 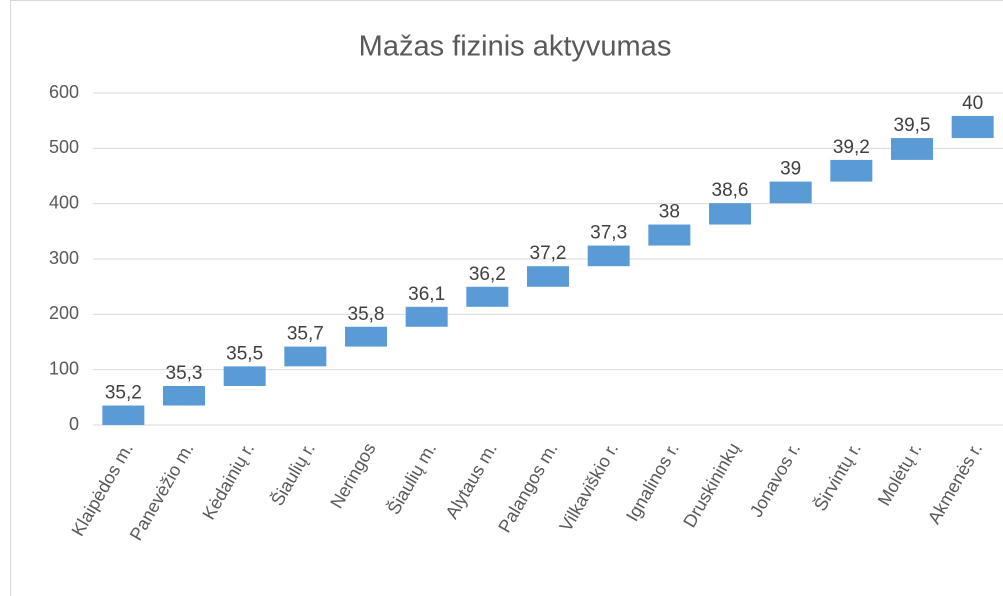 I want to click on y-tick-label: 400, so click(x=64, y=202).